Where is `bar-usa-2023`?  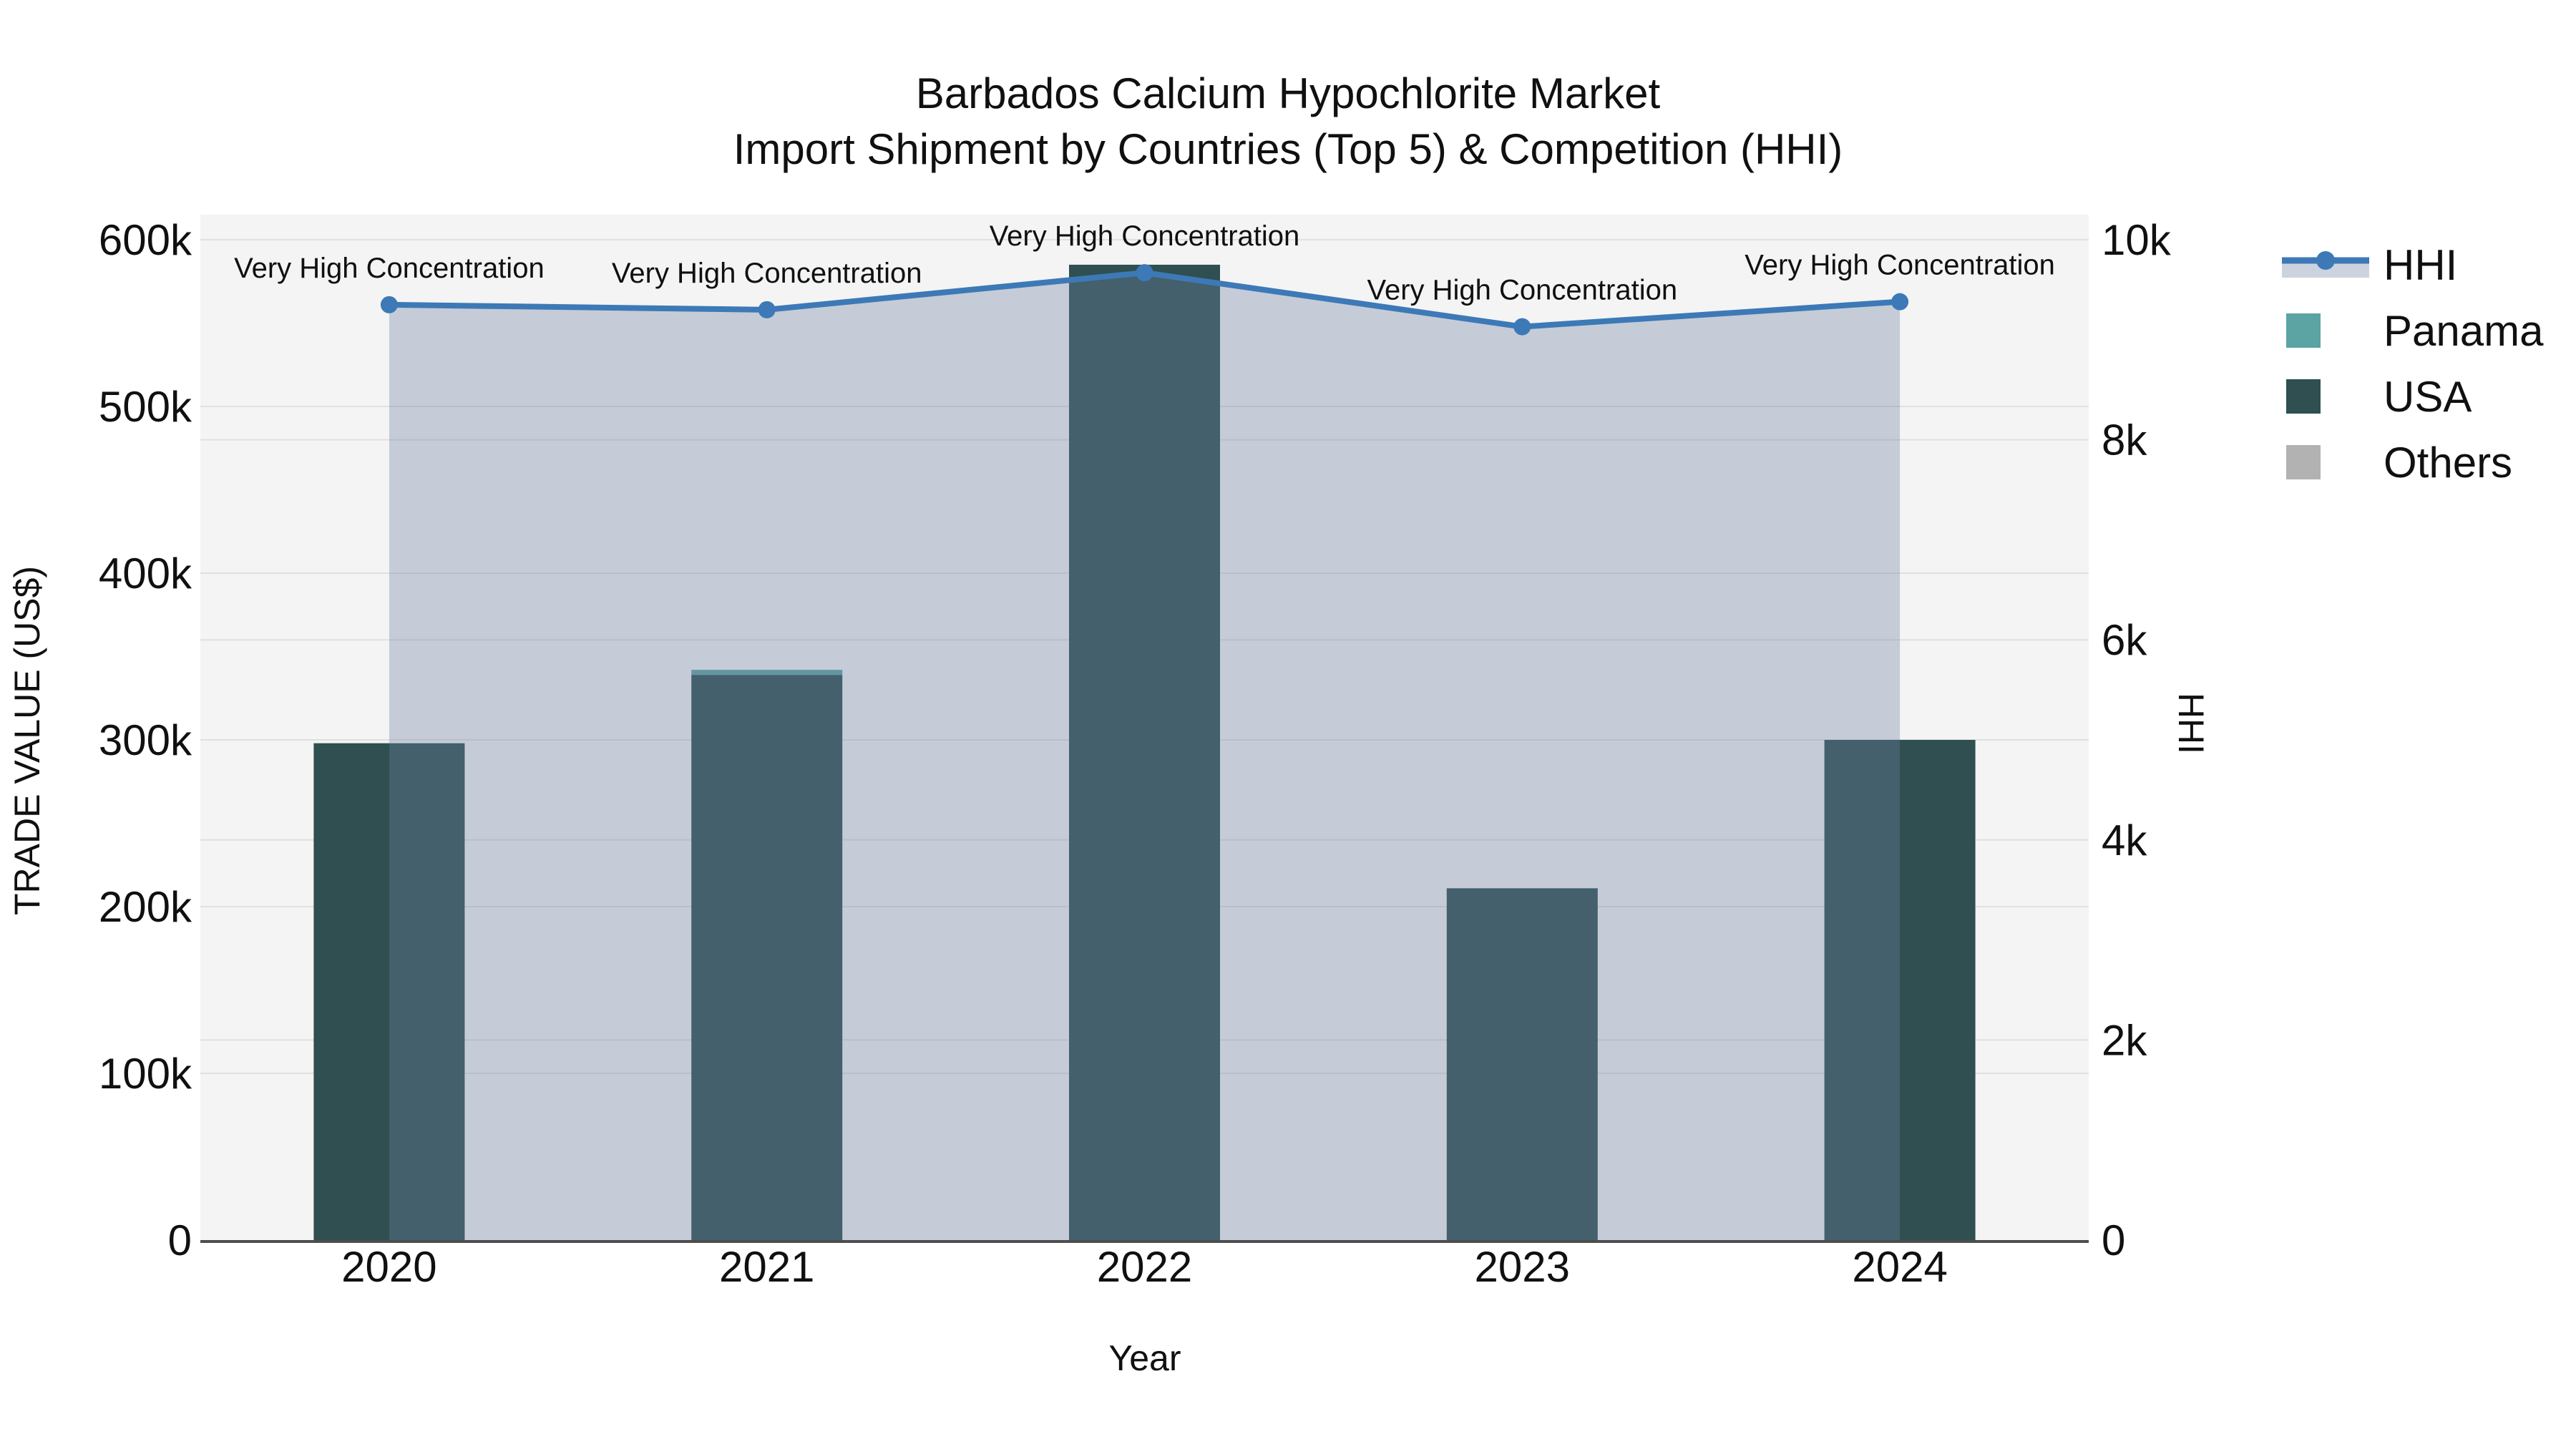 bar-usa-2023 is located at coordinates (1522, 1064).